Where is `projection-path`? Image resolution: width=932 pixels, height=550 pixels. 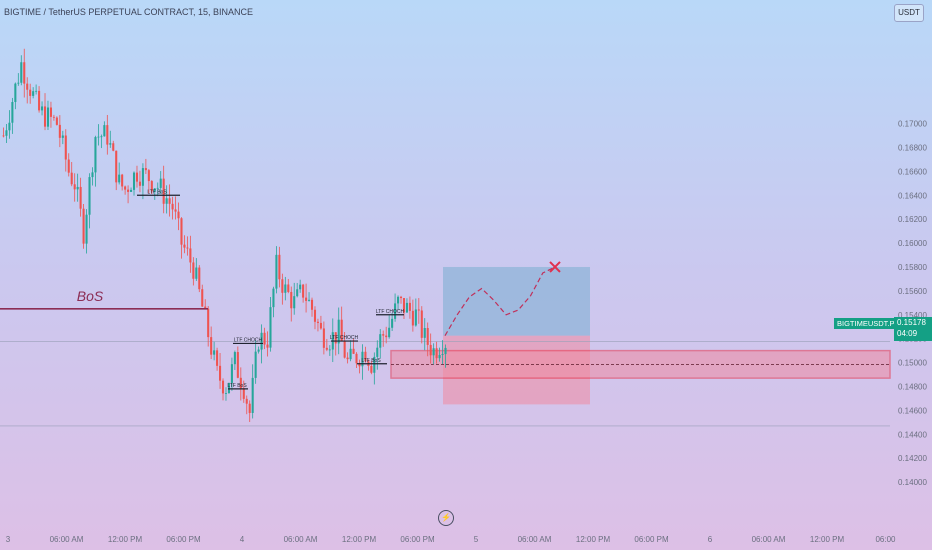
projection-path is located at coordinates (500, 301).